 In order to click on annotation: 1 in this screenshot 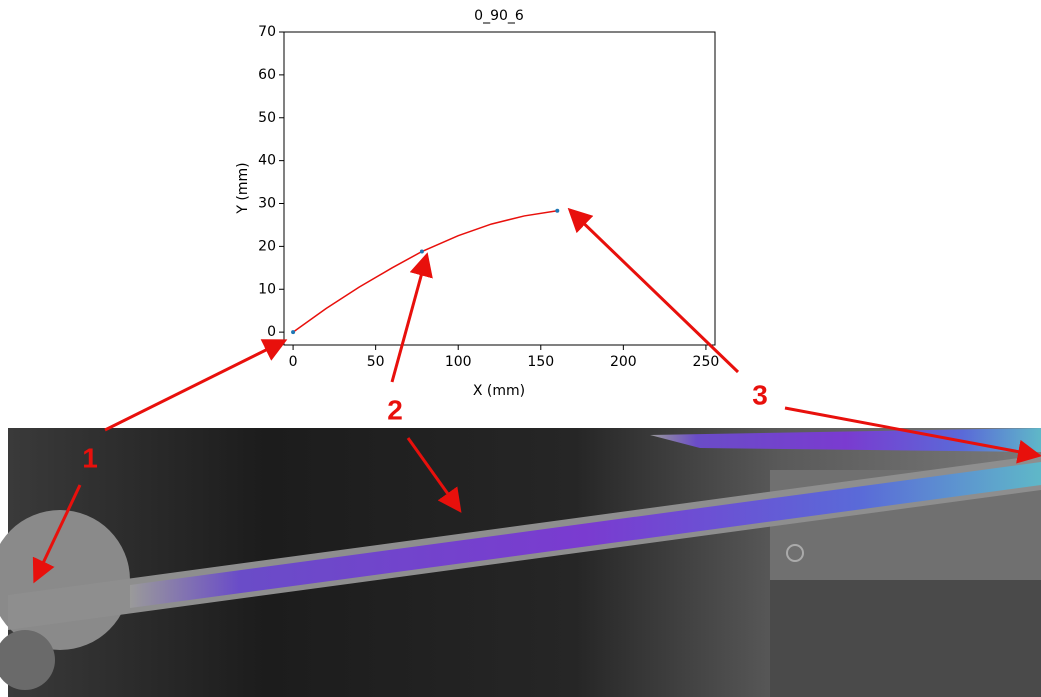, I will do `click(90, 457)`.